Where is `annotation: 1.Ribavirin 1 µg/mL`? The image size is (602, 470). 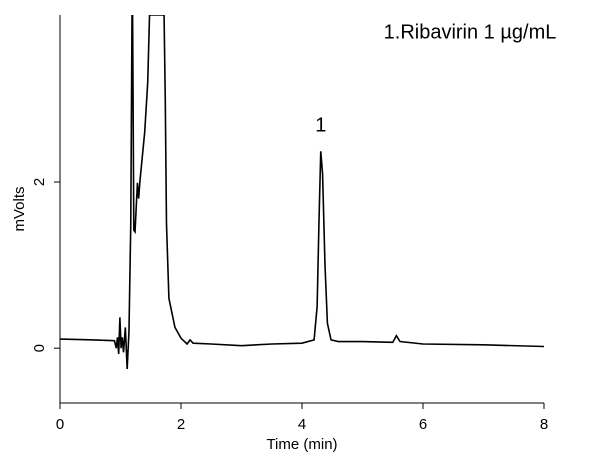 annotation: 1.Ribavirin 1 µg/mL is located at coordinates (470, 32).